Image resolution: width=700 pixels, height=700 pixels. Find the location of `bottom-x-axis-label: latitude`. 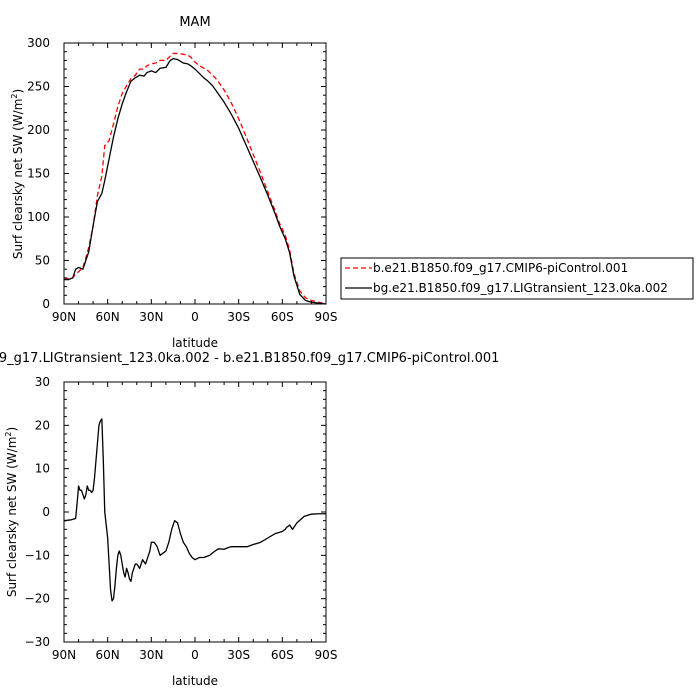

bottom-x-axis-label: latitude is located at coordinates (195, 681).